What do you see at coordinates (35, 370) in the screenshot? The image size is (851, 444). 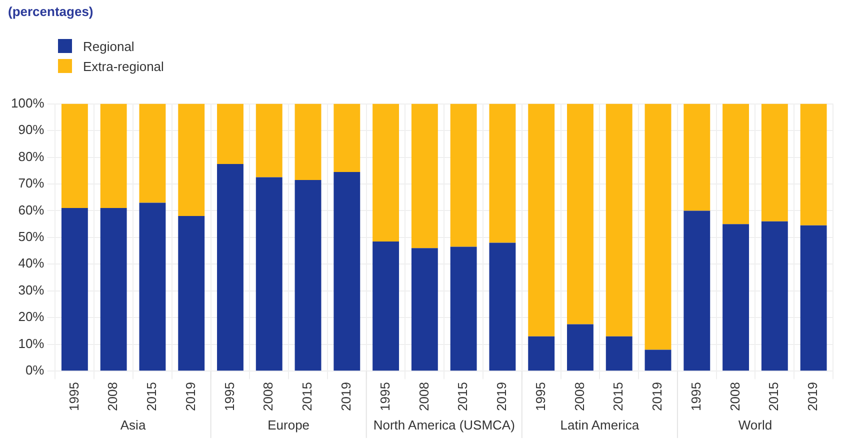 I see `y-tick-label: 0%` at bounding box center [35, 370].